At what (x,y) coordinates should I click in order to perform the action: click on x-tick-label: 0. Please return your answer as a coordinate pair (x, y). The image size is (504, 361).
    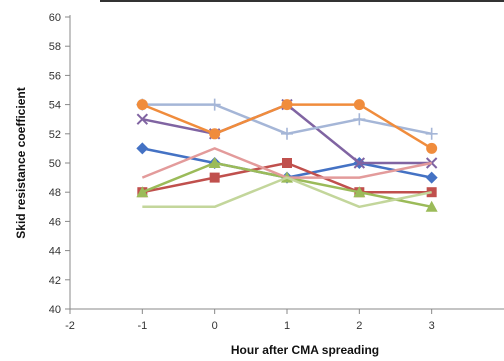
    Looking at the image, I should click on (215, 326).